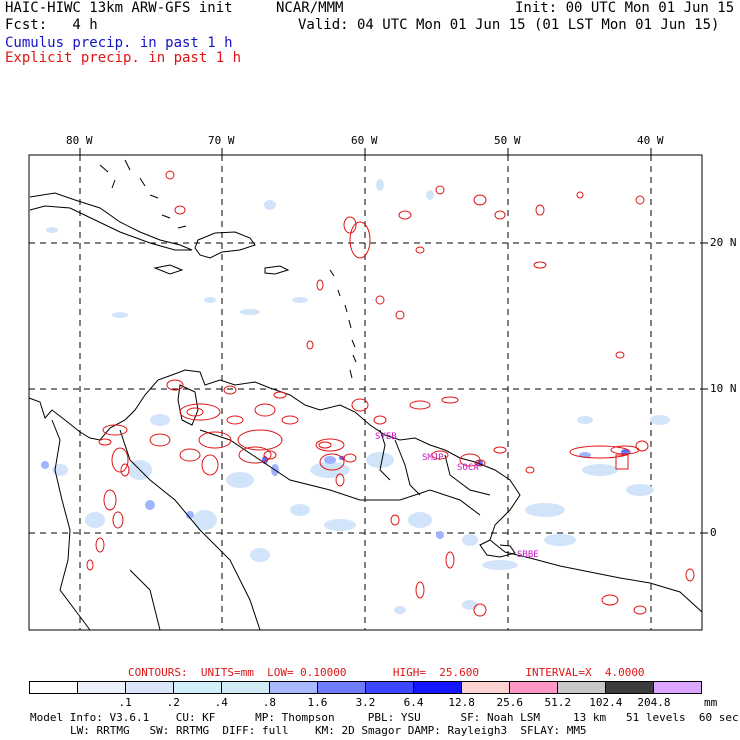 The width and height of the screenshot is (740, 740). What do you see at coordinates (723, 388) in the screenshot?
I see `lat-label: 10 N` at bounding box center [723, 388].